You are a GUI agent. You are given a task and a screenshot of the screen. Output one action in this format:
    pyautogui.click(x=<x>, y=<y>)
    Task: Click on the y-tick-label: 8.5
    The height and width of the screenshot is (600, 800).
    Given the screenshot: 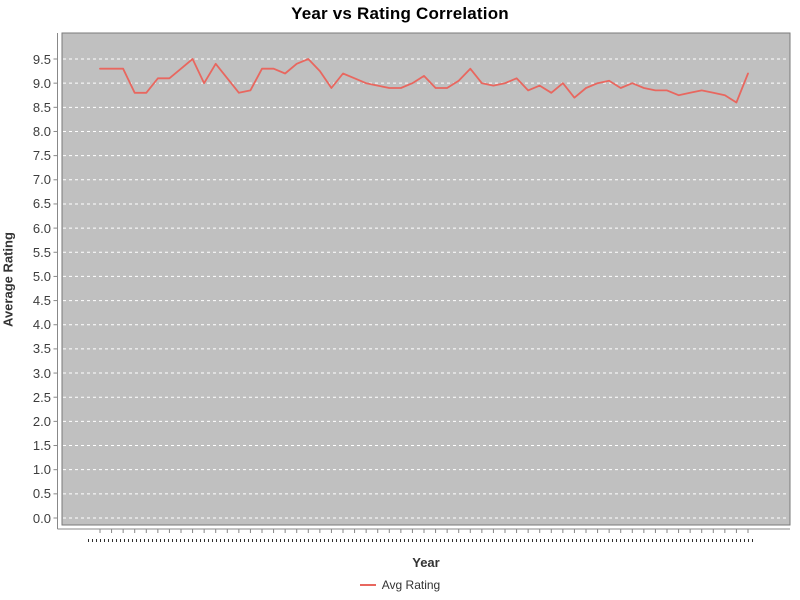 What is the action you would take?
    pyautogui.click(x=41, y=107)
    